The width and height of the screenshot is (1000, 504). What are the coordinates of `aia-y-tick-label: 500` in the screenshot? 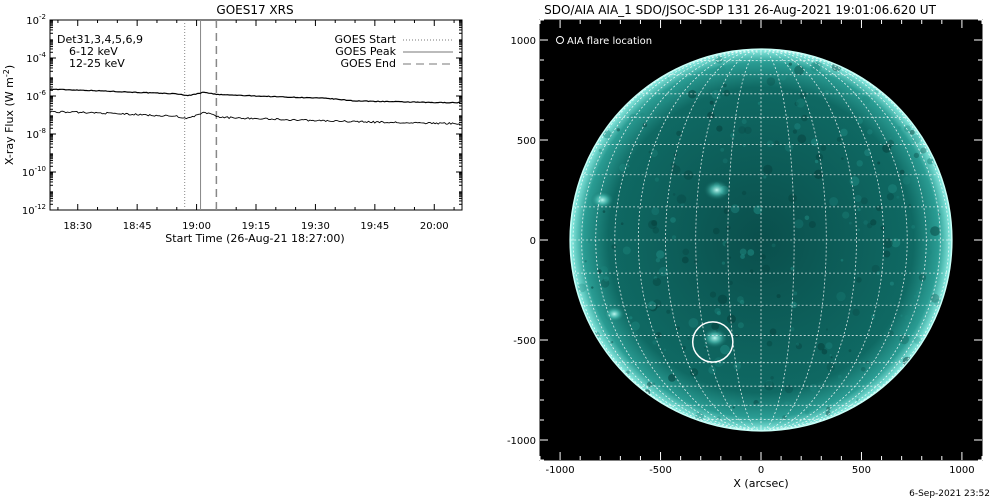 It's located at (526, 141).